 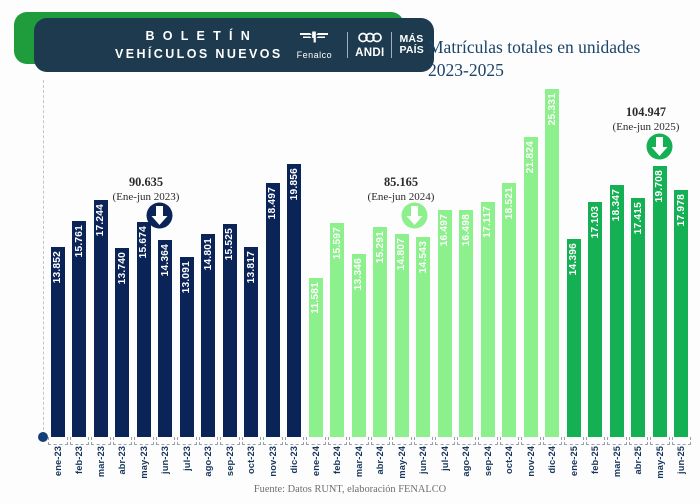 I want to click on bar-slot: 19.708, so click(x=660, y=258).